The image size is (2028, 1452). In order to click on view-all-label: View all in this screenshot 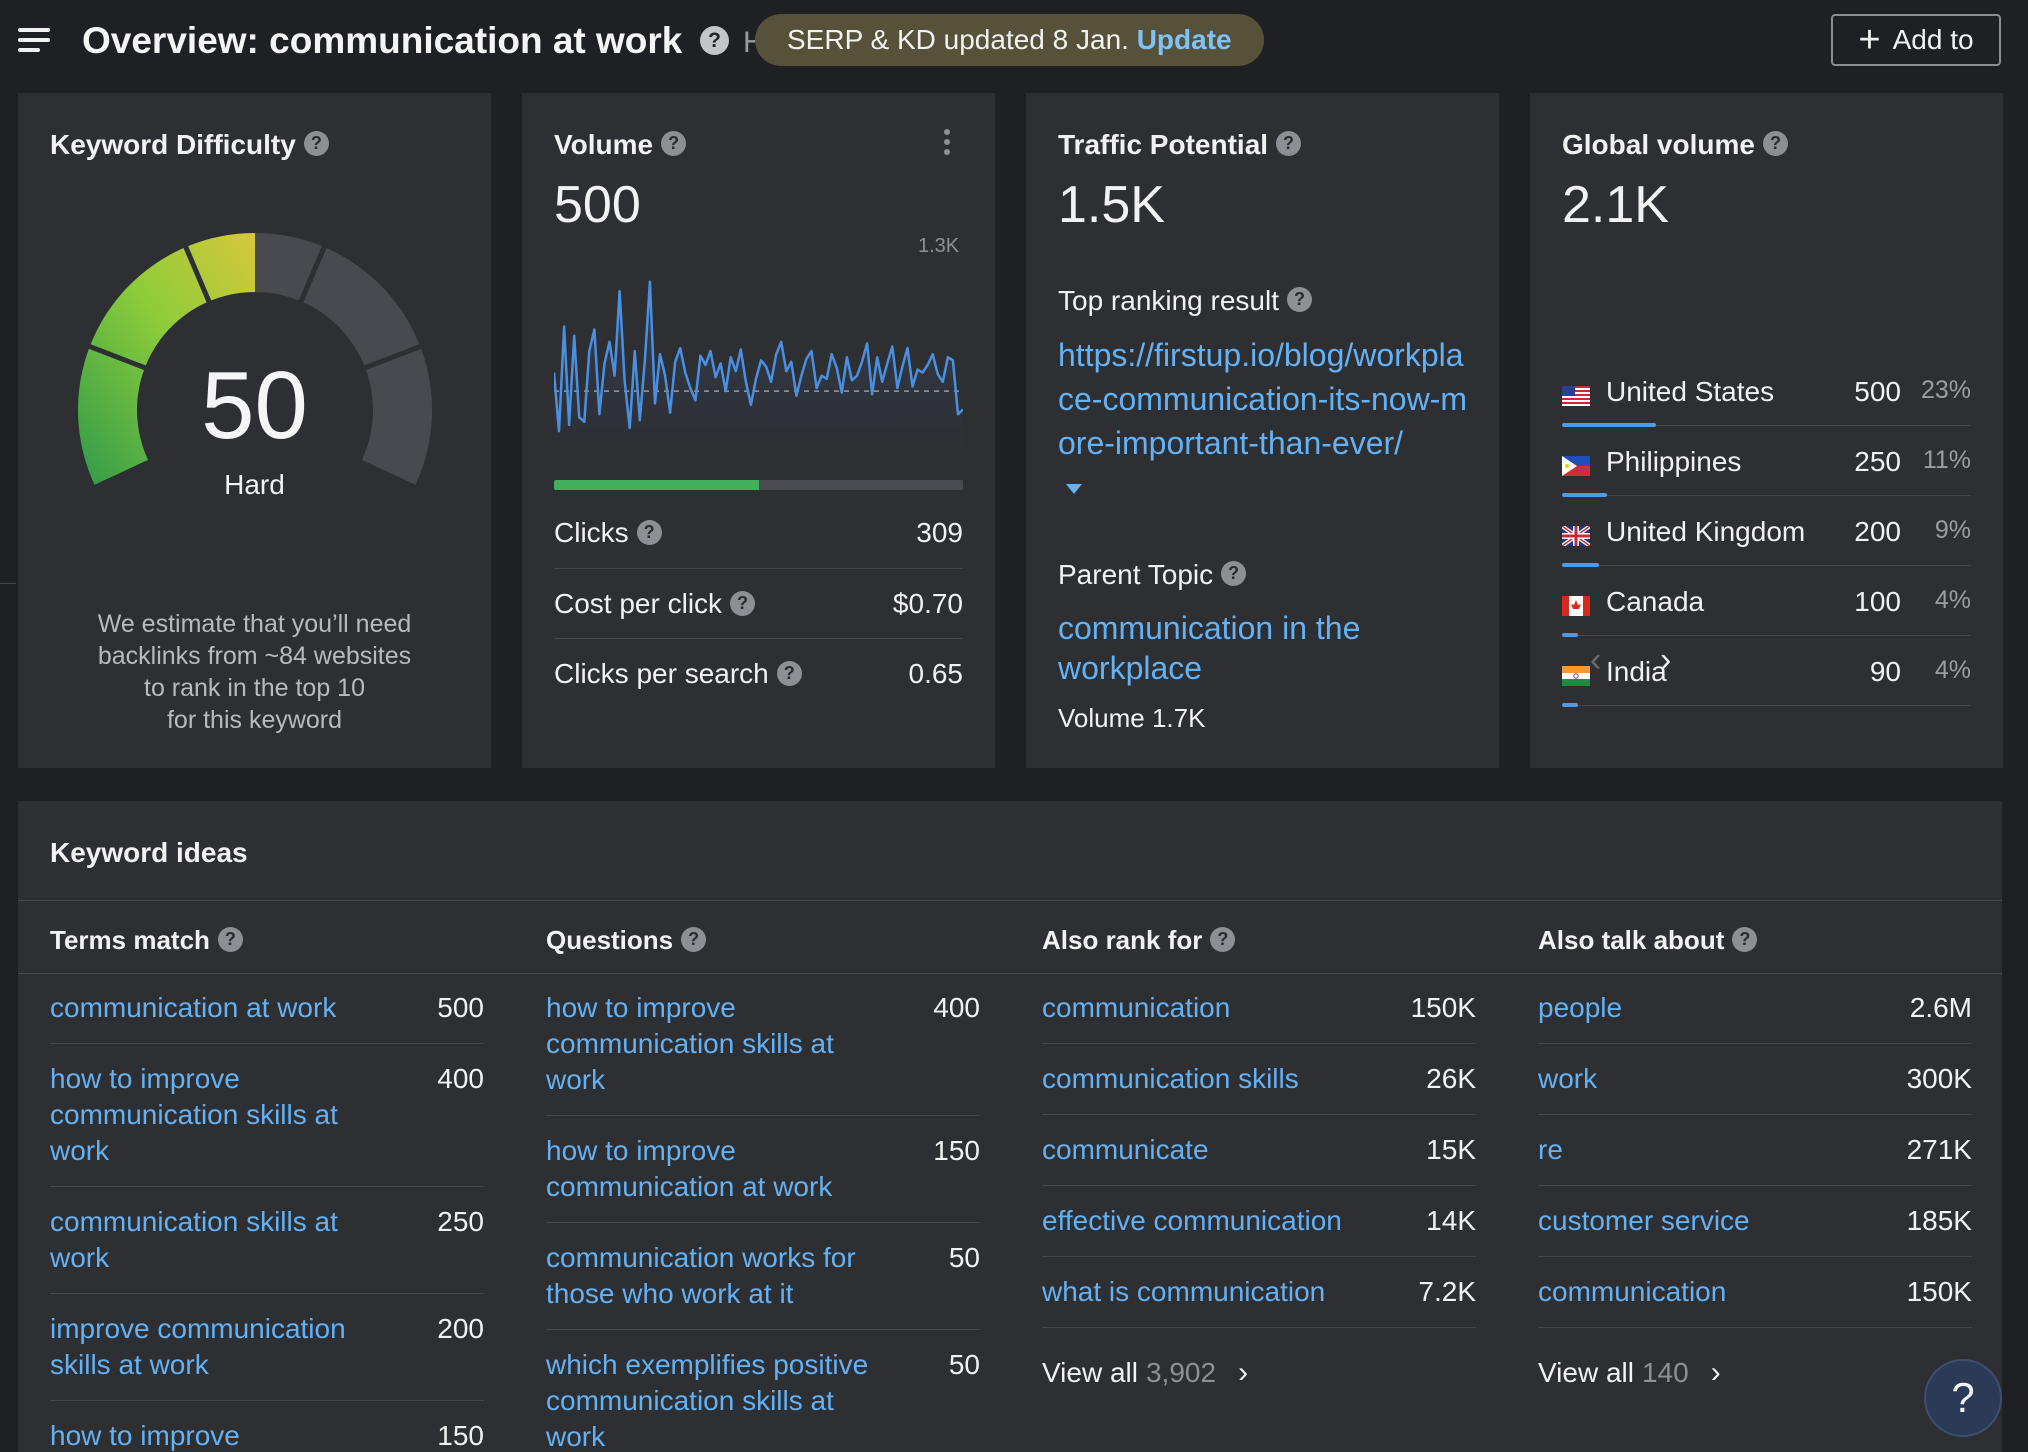, I will do `click(1586, 1372)`.